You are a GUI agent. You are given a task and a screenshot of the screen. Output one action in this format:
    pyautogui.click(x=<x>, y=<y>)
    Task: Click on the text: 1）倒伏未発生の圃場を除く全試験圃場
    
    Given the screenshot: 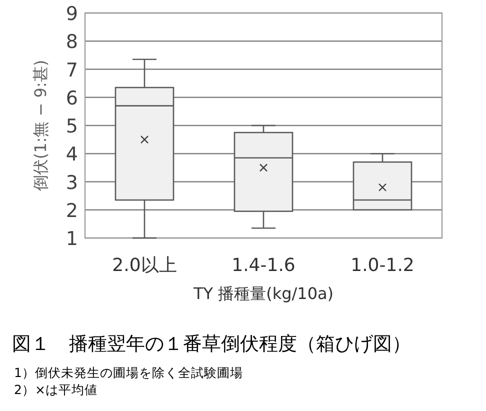 What is the action you would take?
    pyautogui.click(x=128, y=372)
    